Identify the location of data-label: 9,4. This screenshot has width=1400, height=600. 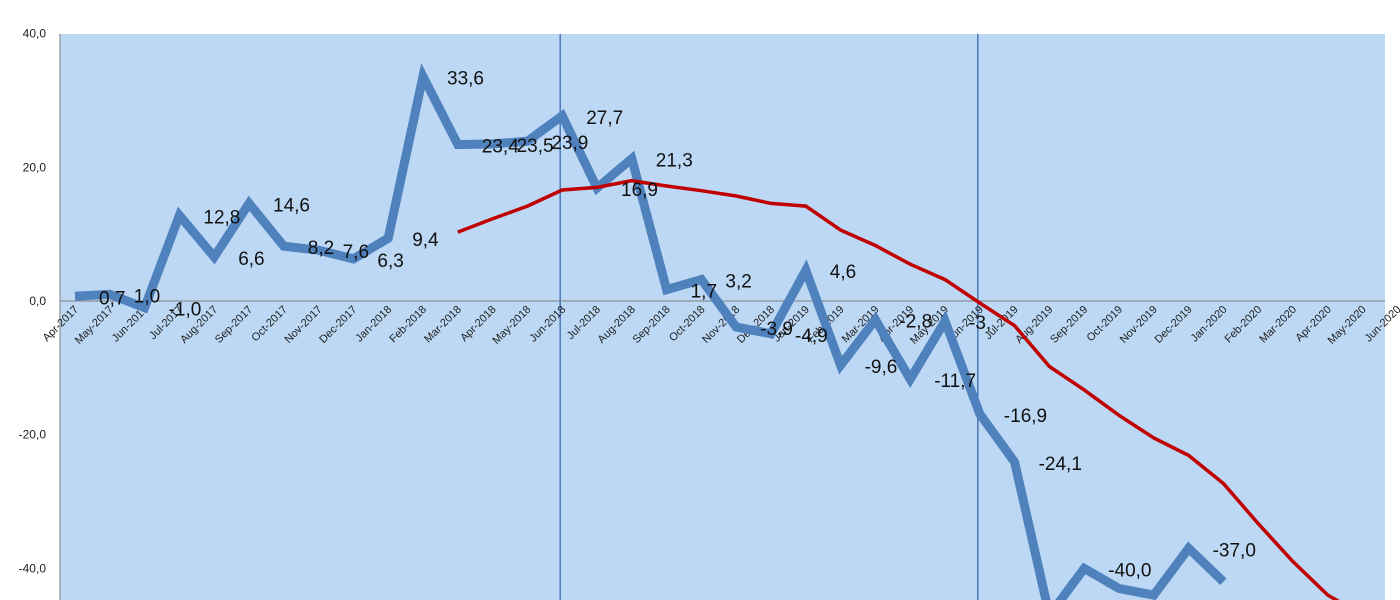
(425, 240).